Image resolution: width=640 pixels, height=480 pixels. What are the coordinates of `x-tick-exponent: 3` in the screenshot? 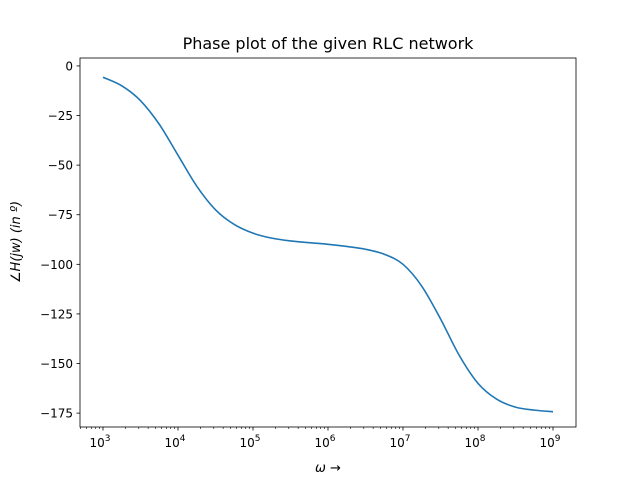 It's located at (108, 439).